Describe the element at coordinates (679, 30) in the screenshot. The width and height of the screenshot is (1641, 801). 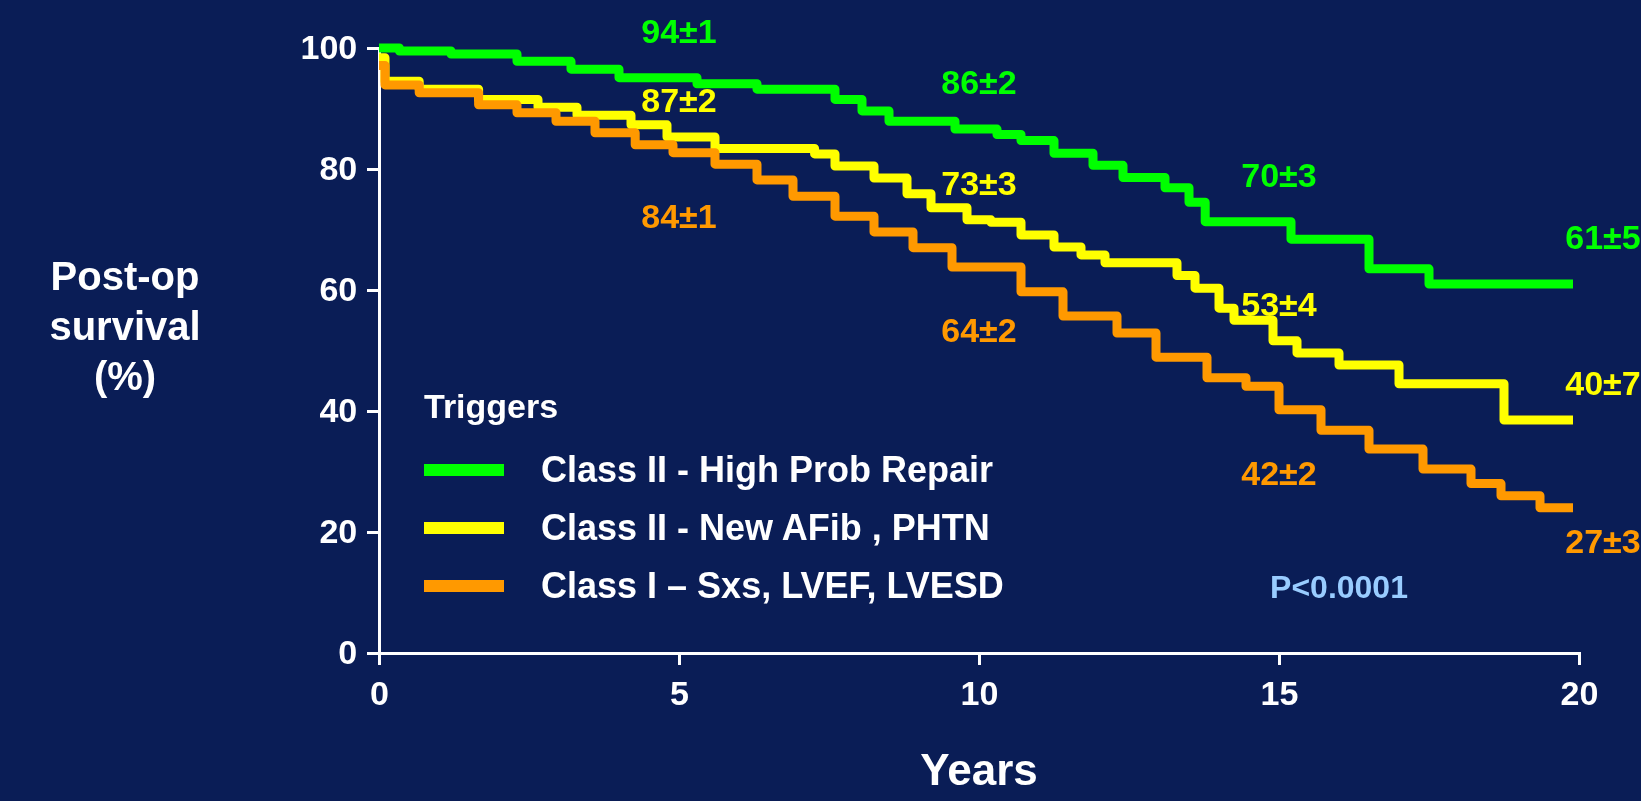
I see `annotation: 94±1` at that location.